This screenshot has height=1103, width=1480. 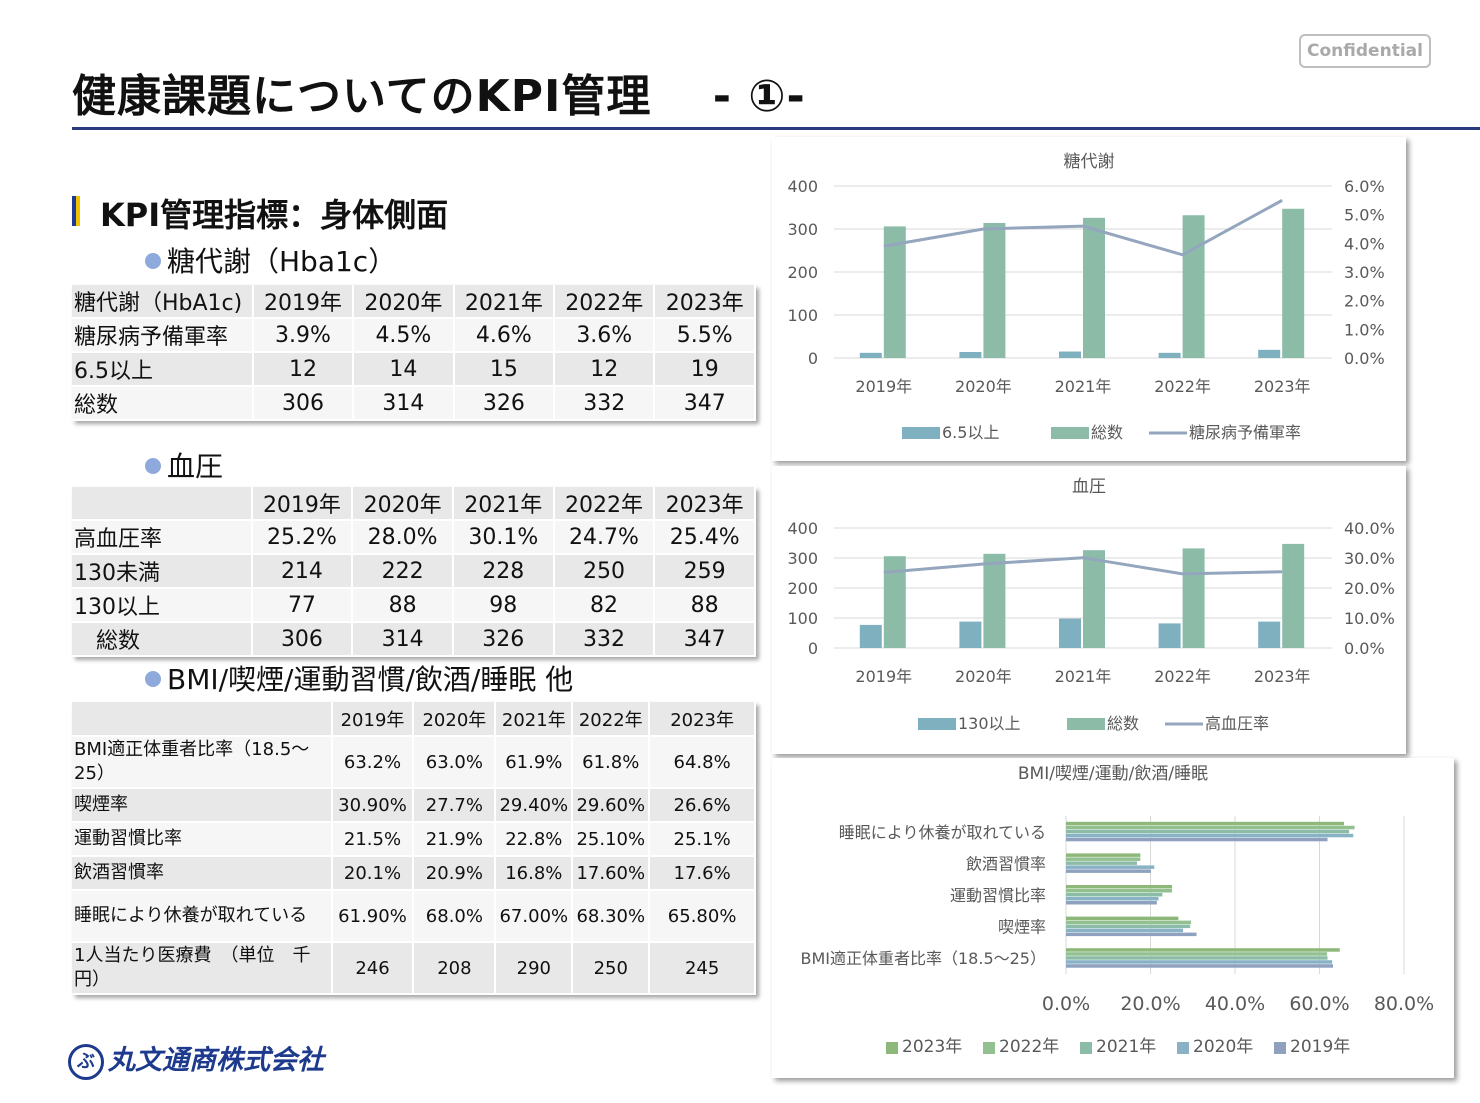 I want to click on y2-tick-label: 5.0%, so click(x=1364, y=215).